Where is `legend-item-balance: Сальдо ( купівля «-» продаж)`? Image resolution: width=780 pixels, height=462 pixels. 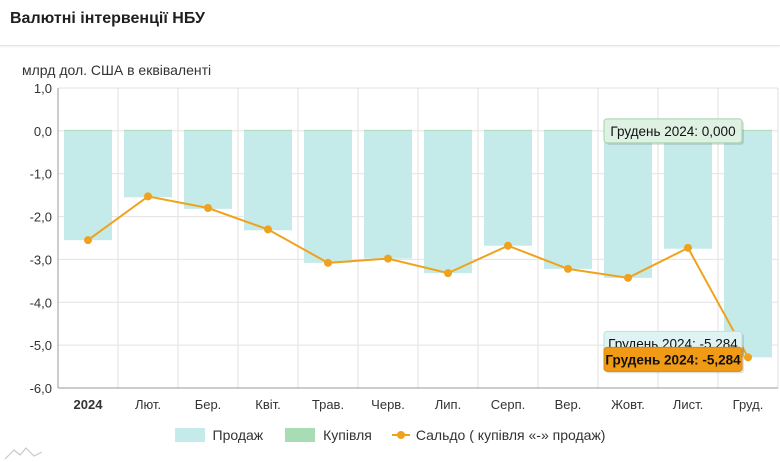 legend-item-balance: Сальдо ( купівля «-» продаж) is located at coordinates (498, 435).